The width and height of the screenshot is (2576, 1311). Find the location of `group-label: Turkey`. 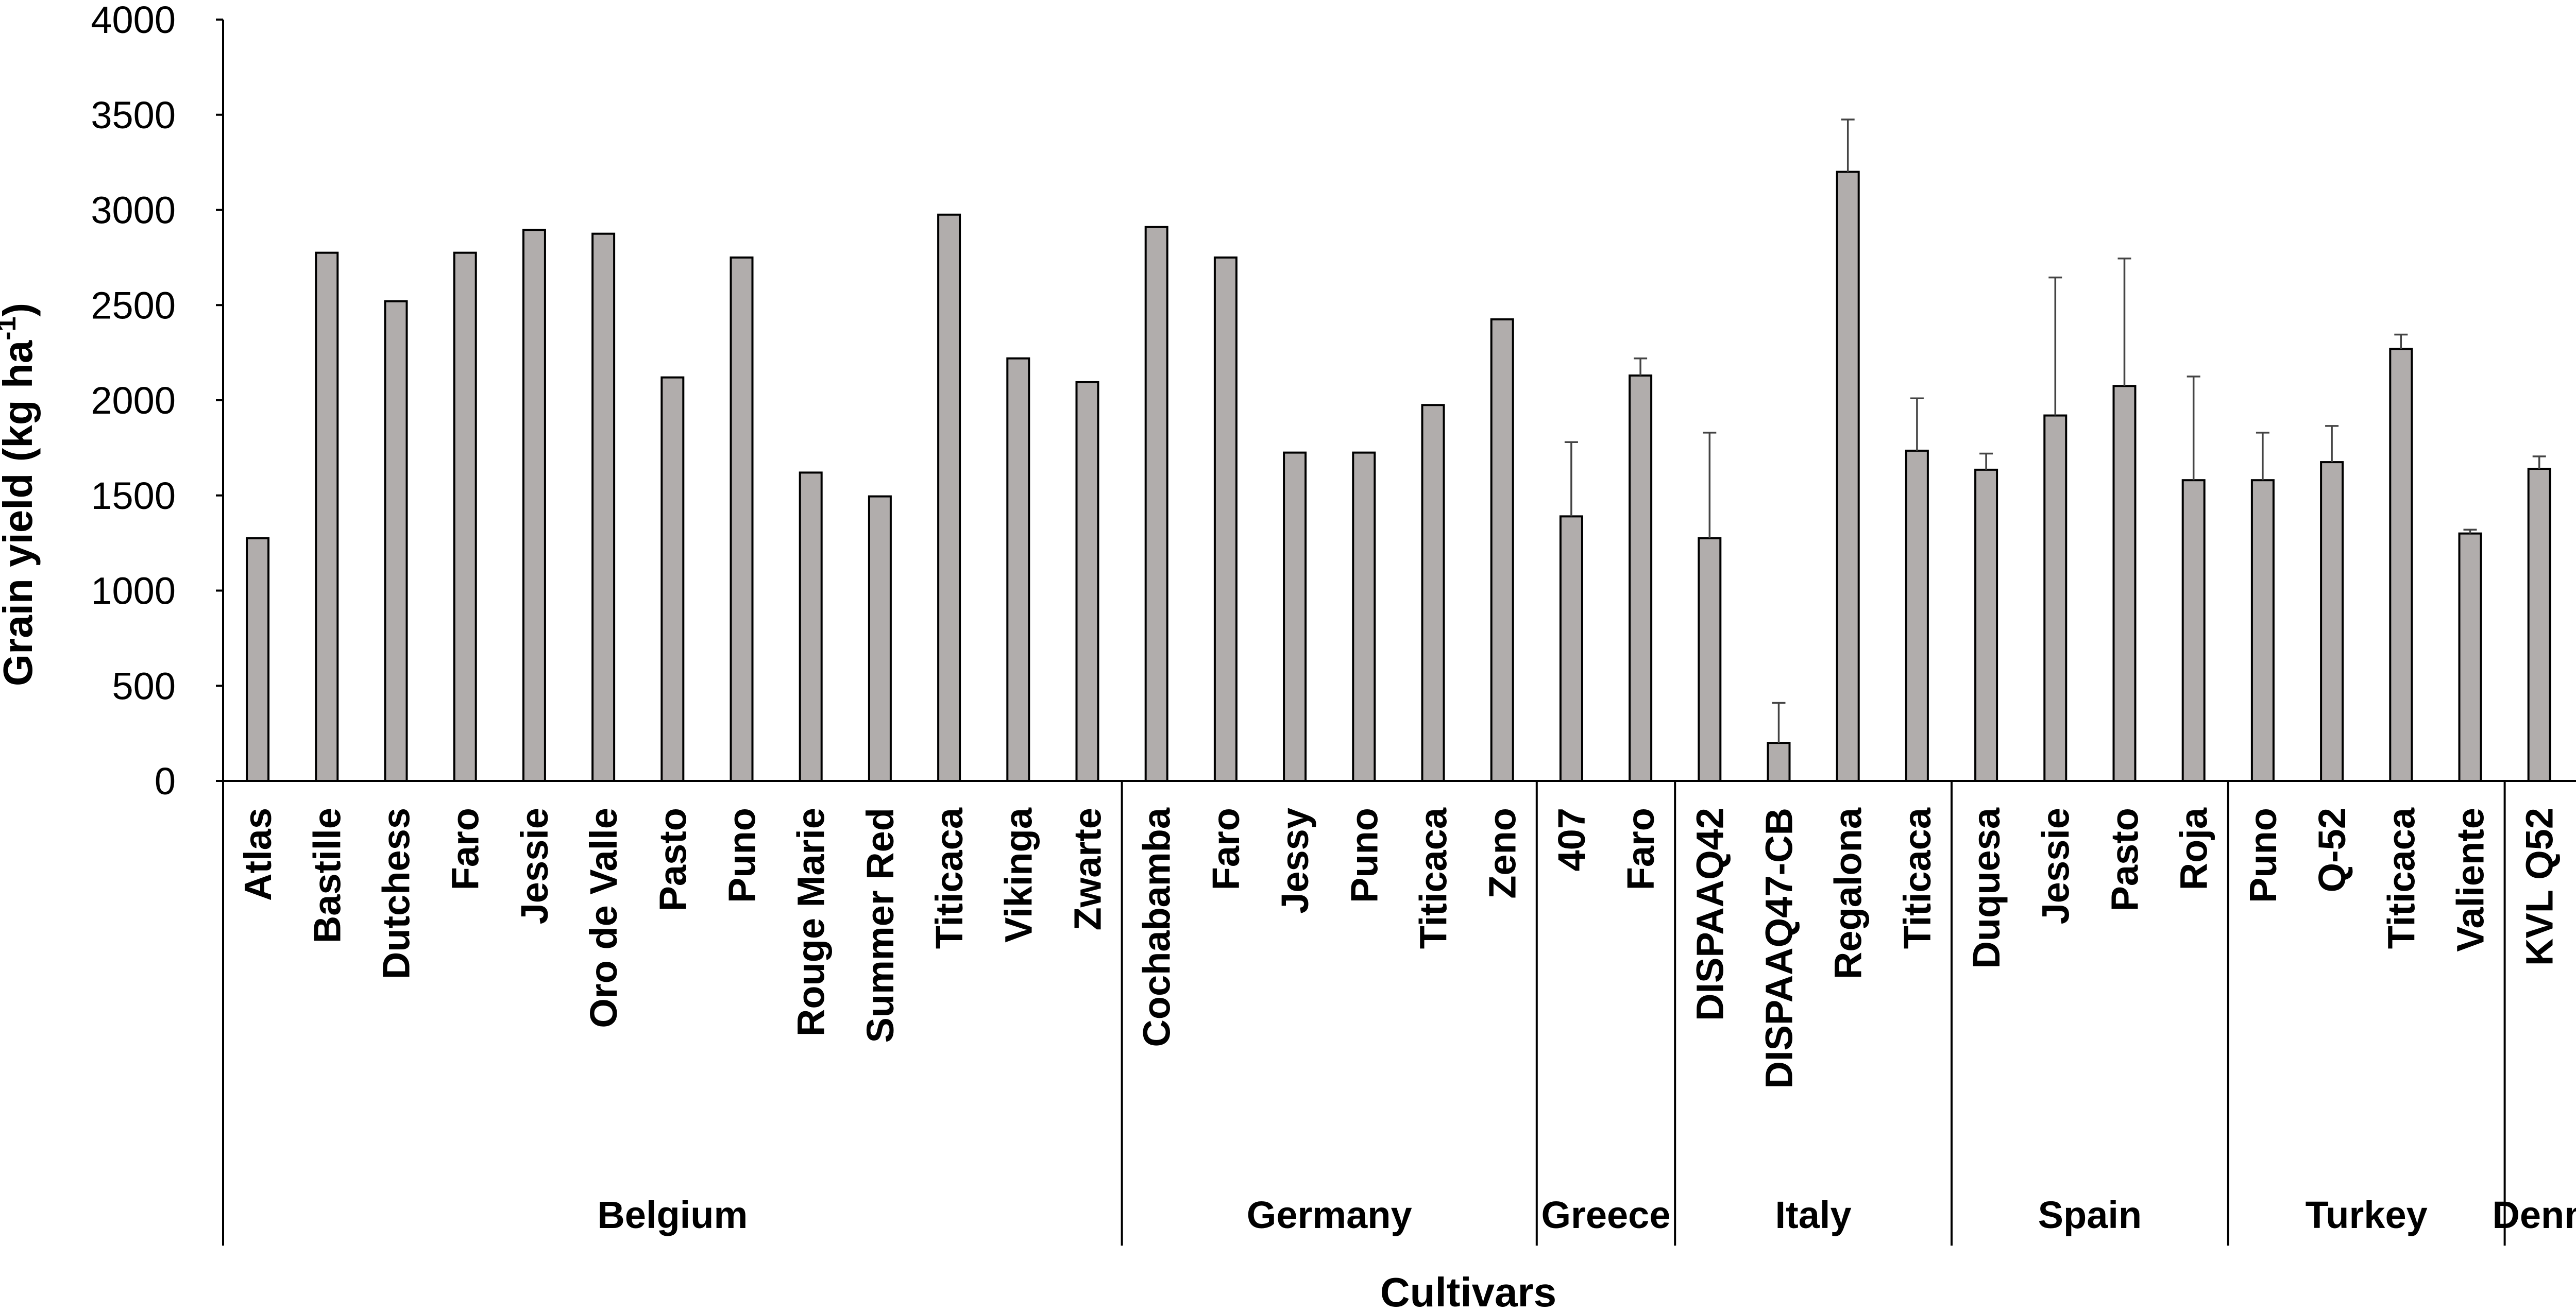

group-label: Turkey is located at coordinates (2367, 1215).